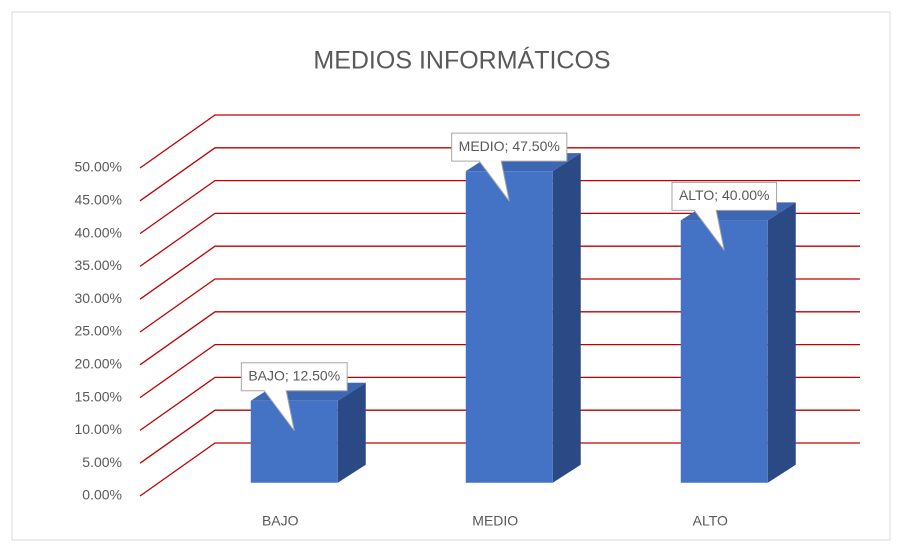 The image size is (904, 552). Describe the element at coordinates (102, 462) in the screenshot. I see `y-tick-label: 5.00%` at that location.